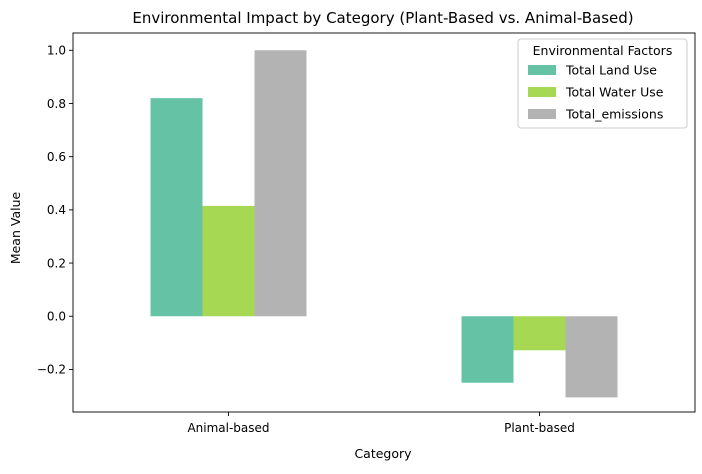  Describe the element at coordinates (56, 210) in the screenshot. I see `y-tick-label: 0.4` at that location.